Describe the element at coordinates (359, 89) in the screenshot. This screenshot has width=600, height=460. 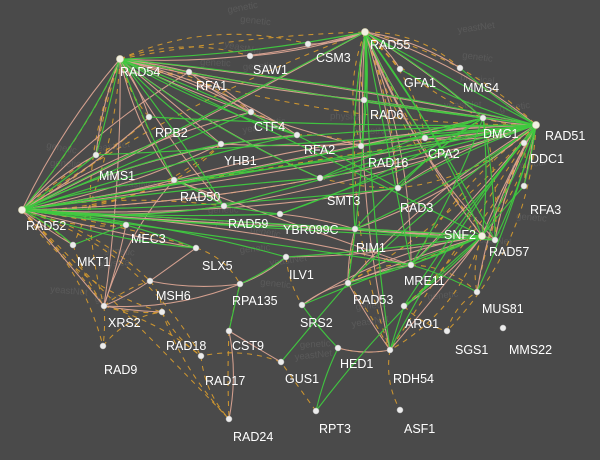
I see `edge-RAD55-RAD16` at that location.